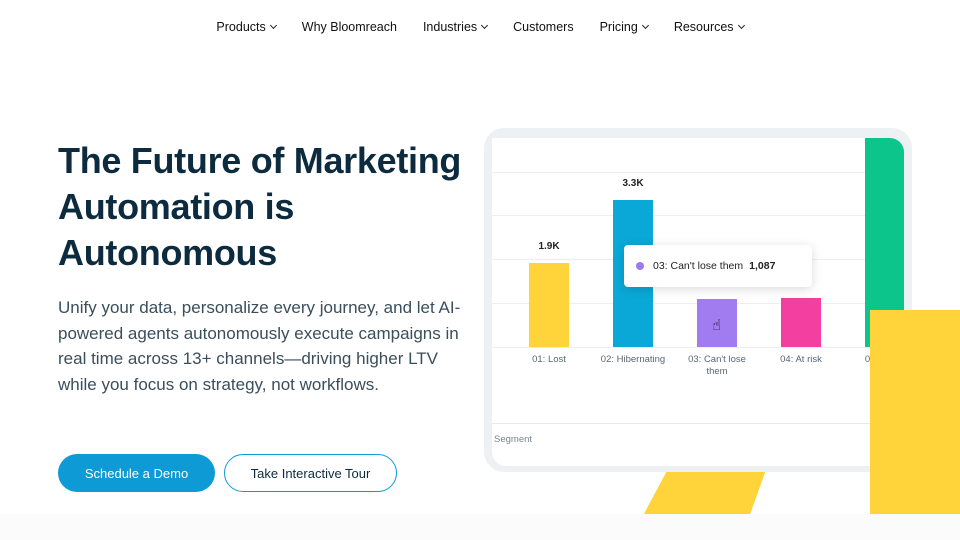 The height and width of the screenshot is (540, 960). What do you see at coordinates (698, 266) in the screenshot?
I see `tooltip-label: 03: Can't lose them` at bounding box center [698, 266].